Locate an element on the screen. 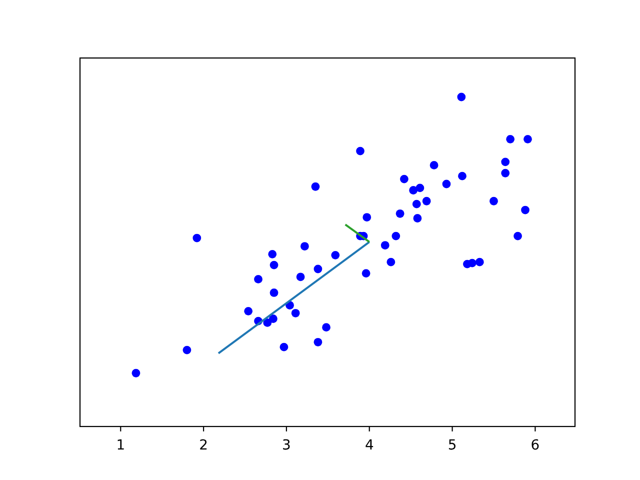 This screenshot has height=480, width=640. x-tick-label: 2 is located at coordinates (203, 445).